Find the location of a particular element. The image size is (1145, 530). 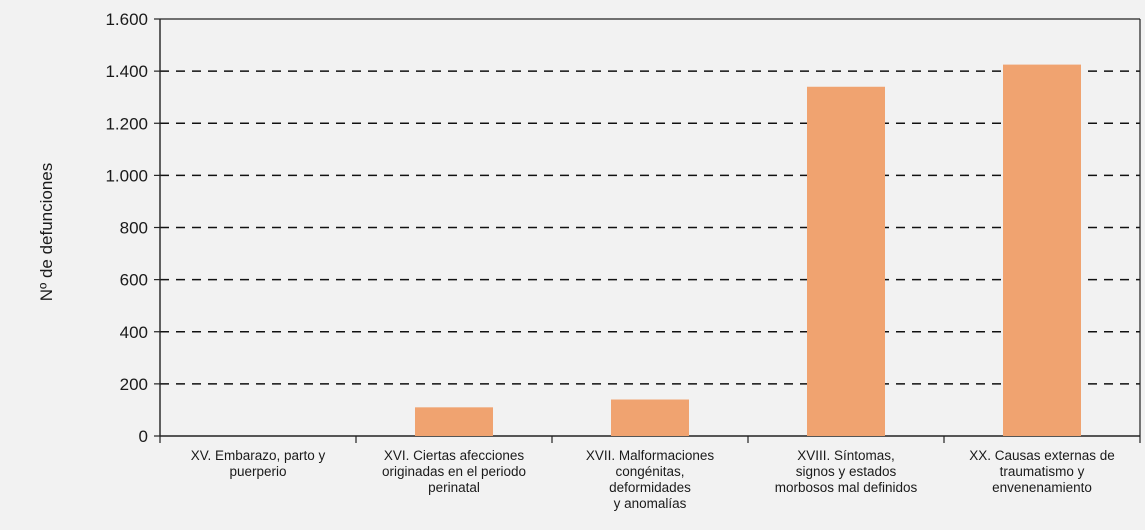

category-label-line: originadas en el periodo is located at coordinates (454, 471).